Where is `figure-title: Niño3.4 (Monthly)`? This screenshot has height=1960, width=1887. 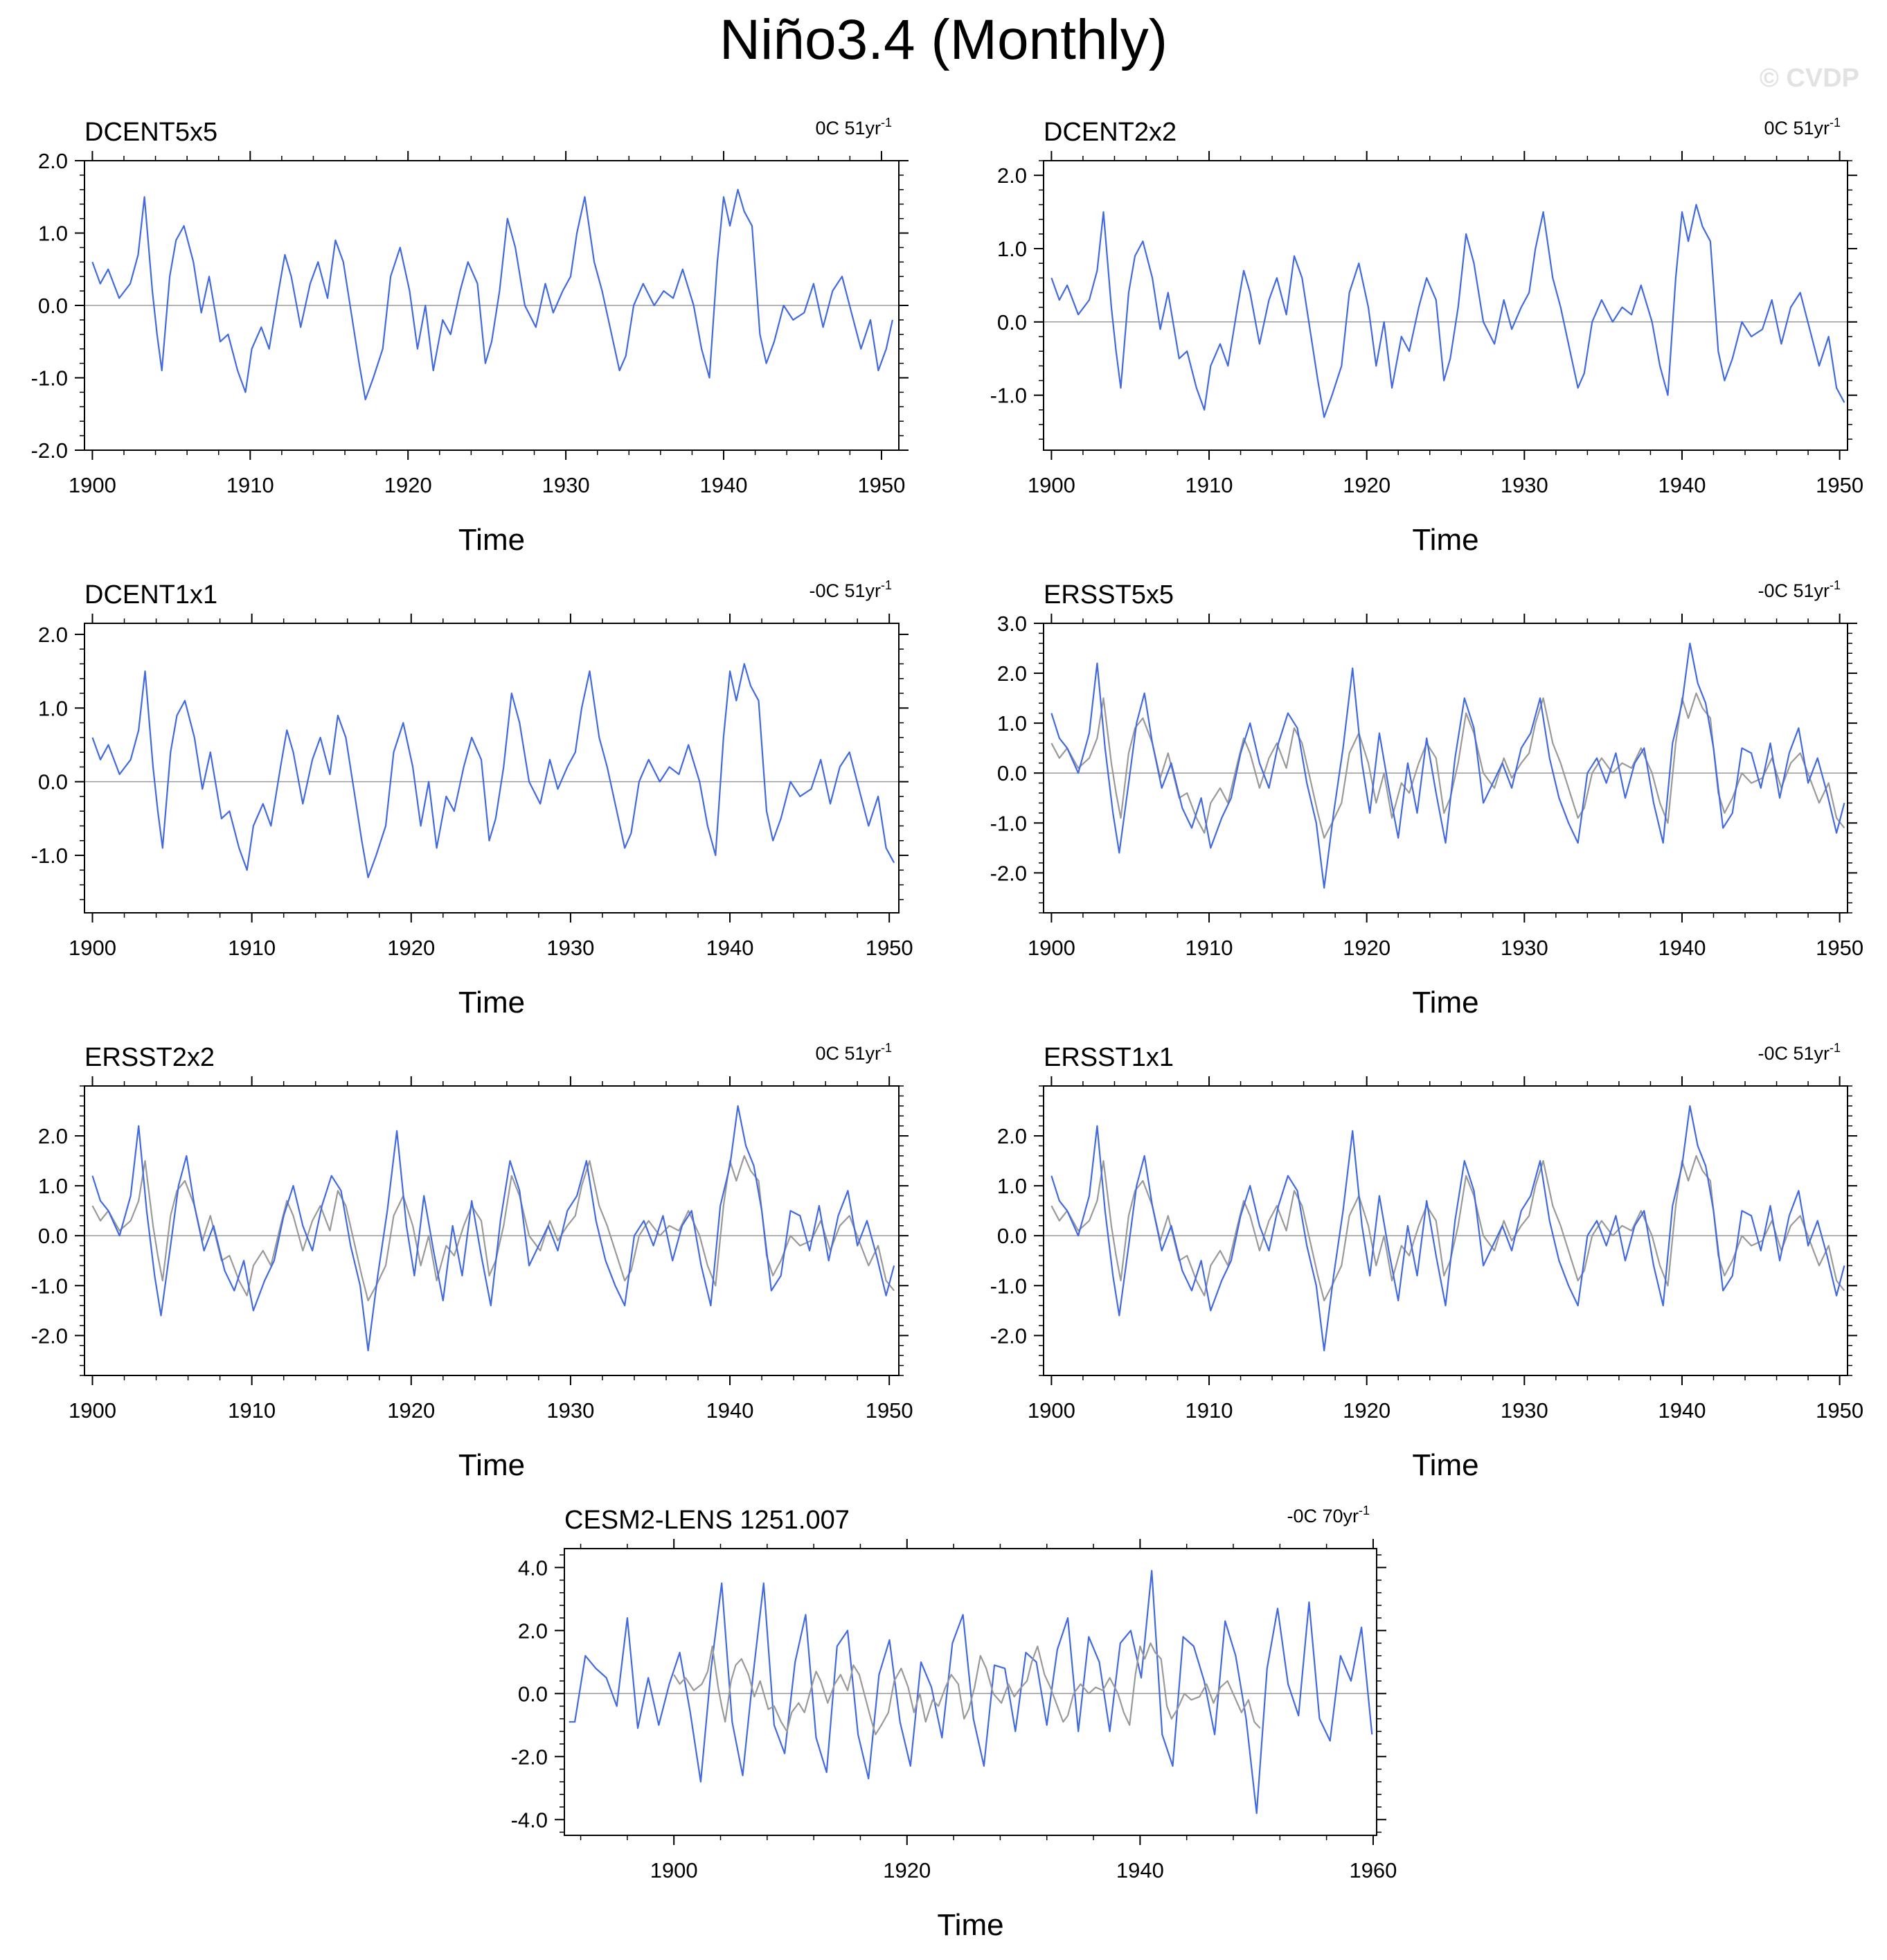 figure-title: Niño3.4 (Monthly) is located at coordinates (943, 40).